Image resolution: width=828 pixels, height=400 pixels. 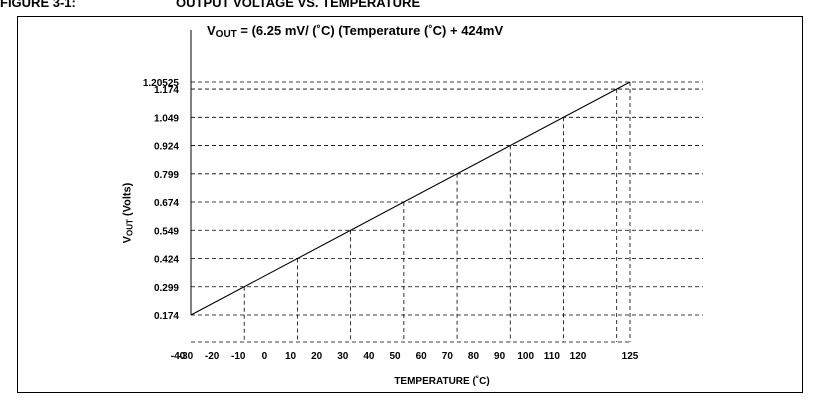 I want to click on x-tick-label: 50, so click(x=396, y=356).